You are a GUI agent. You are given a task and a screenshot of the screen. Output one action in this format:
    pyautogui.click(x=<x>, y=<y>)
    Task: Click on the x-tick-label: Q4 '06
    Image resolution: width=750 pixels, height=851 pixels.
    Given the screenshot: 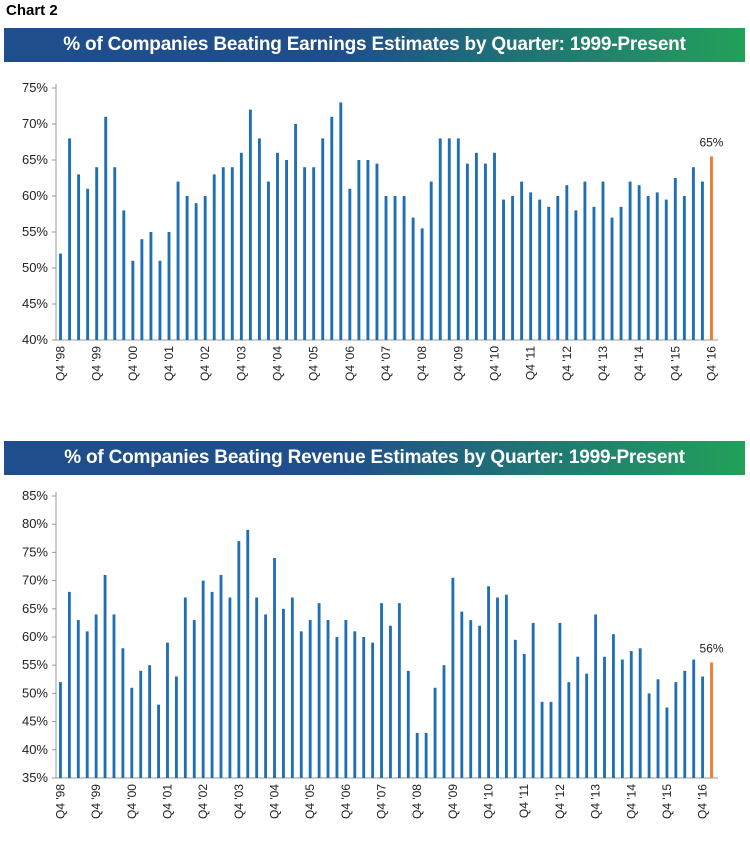 What is the action you would take?
    pyautogui.click(x=346, y=801)
    